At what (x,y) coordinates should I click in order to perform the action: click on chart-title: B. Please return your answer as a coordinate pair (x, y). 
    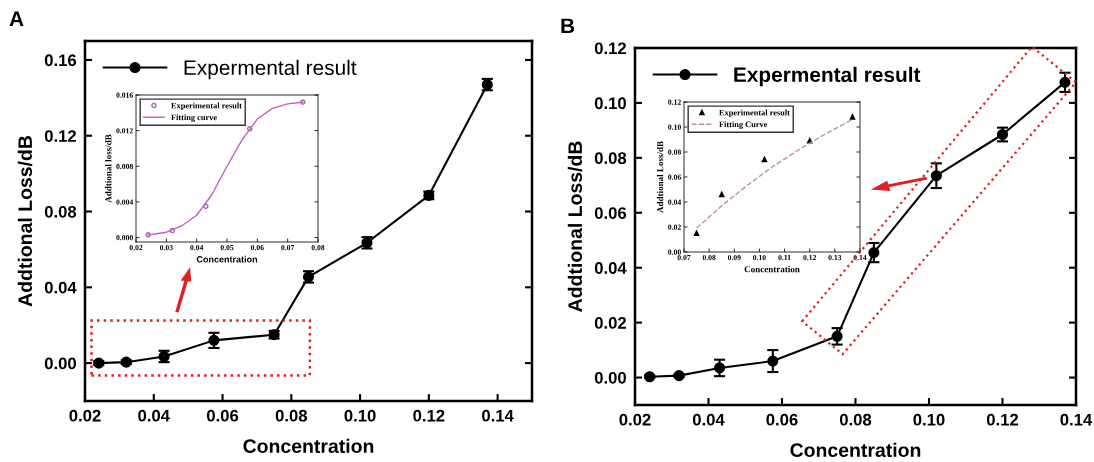
    Looking at the image, I should click on (568, 25).